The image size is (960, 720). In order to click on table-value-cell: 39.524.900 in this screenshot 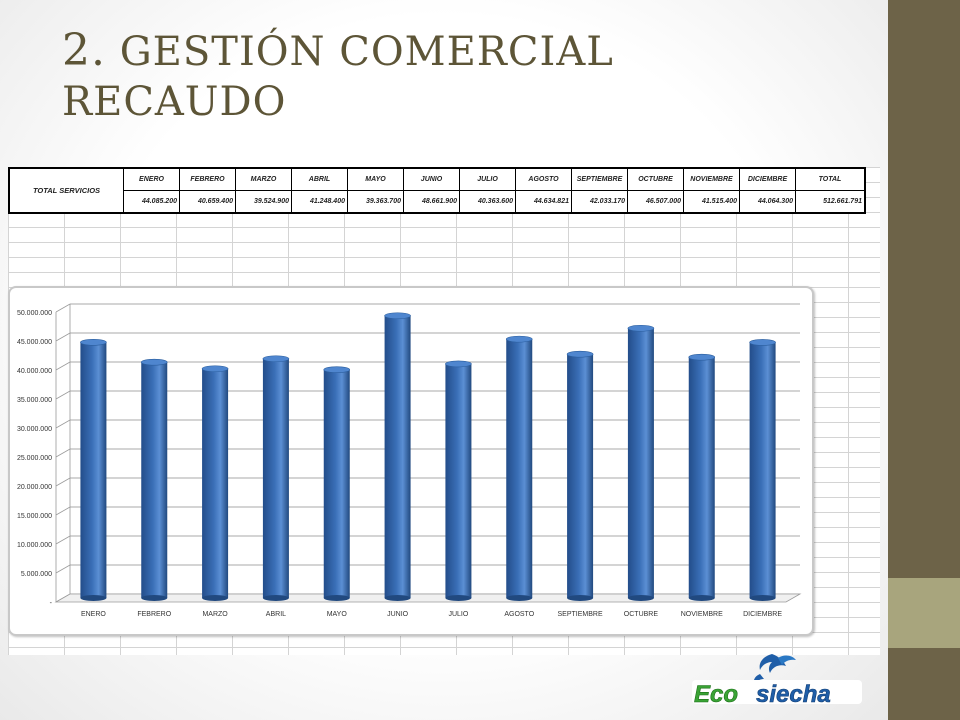, I will do `click(263, 202)`.